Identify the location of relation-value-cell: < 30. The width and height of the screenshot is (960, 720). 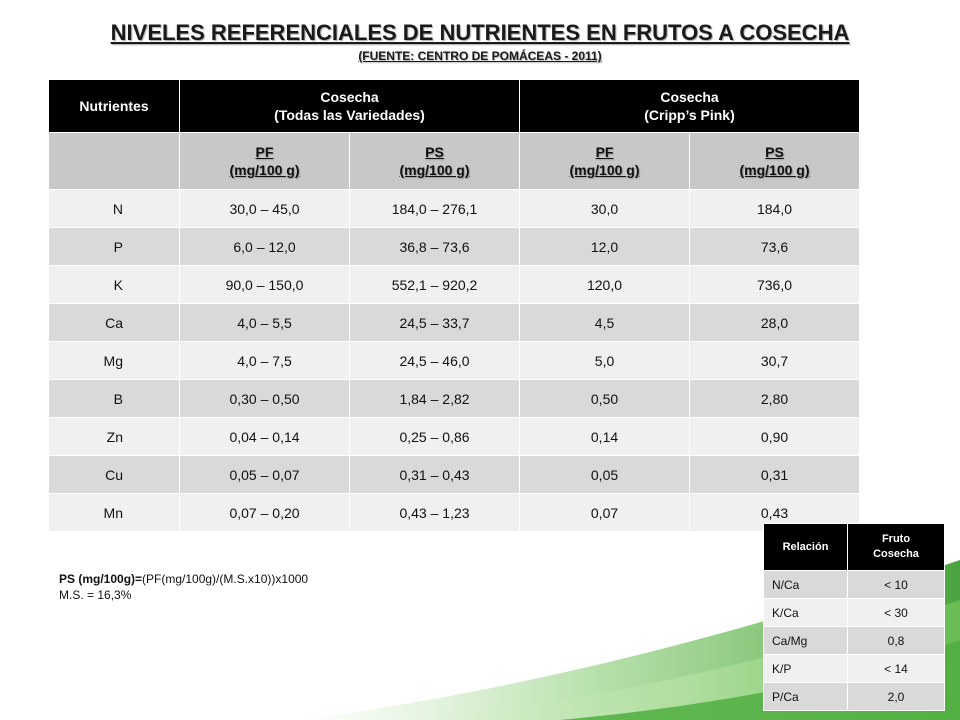
(896, 612).